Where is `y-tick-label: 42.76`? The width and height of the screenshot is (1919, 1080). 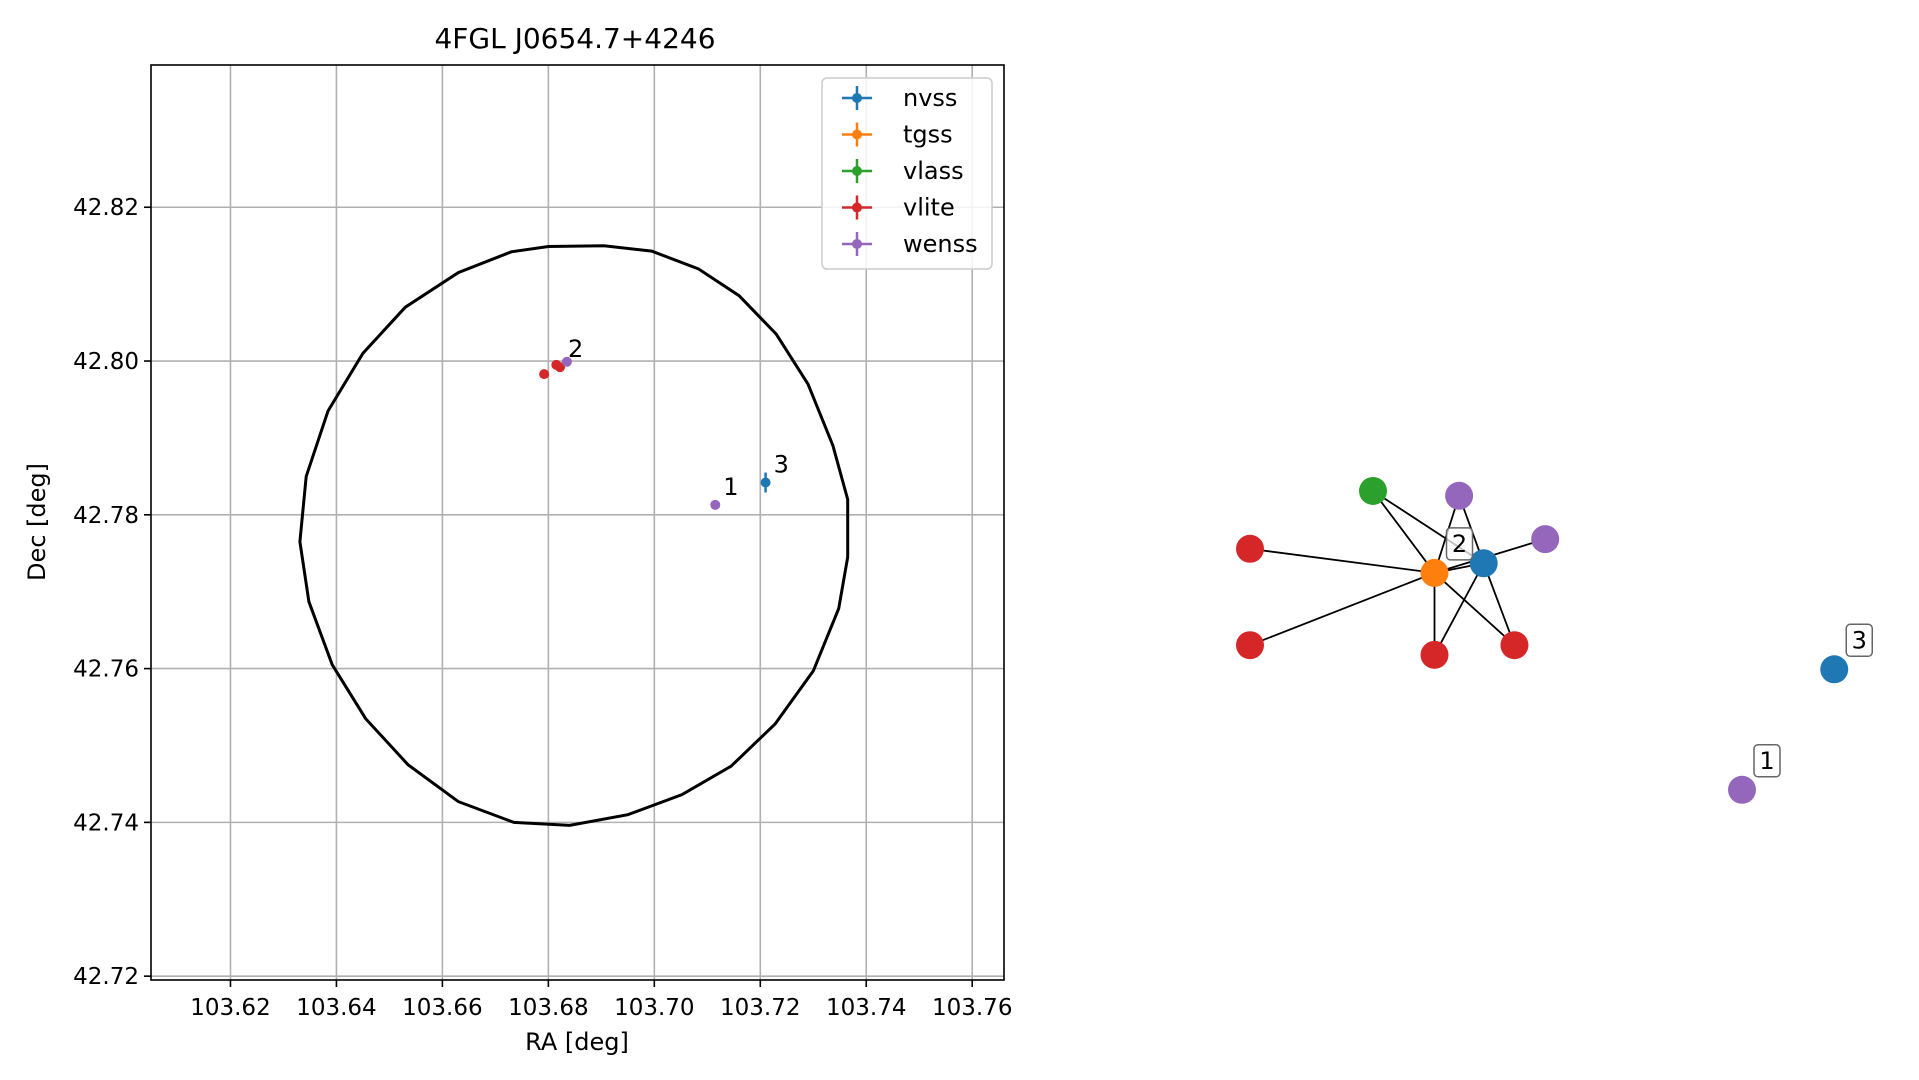 y-tick-label: 42.76 is located at coordinates (106, 670).